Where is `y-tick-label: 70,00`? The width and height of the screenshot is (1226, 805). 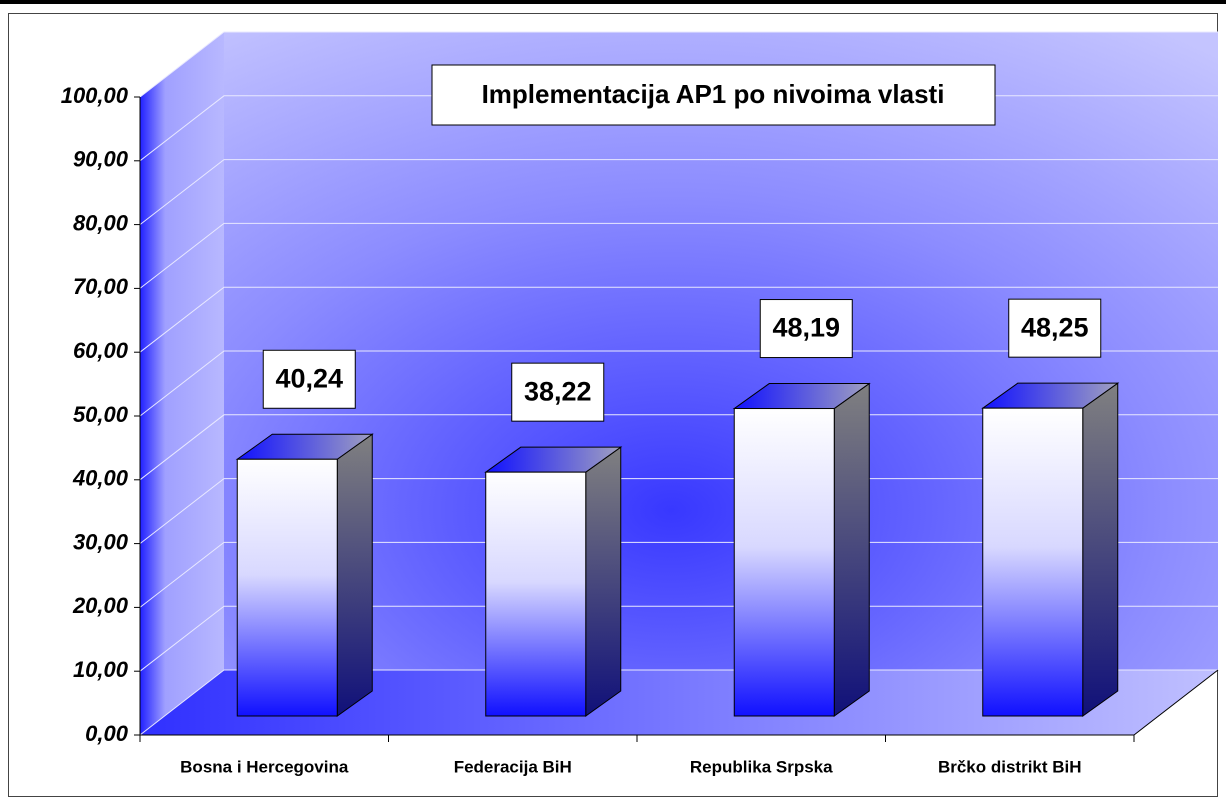
y-tick-label: 70,00 is located at coordinates (101, 286).